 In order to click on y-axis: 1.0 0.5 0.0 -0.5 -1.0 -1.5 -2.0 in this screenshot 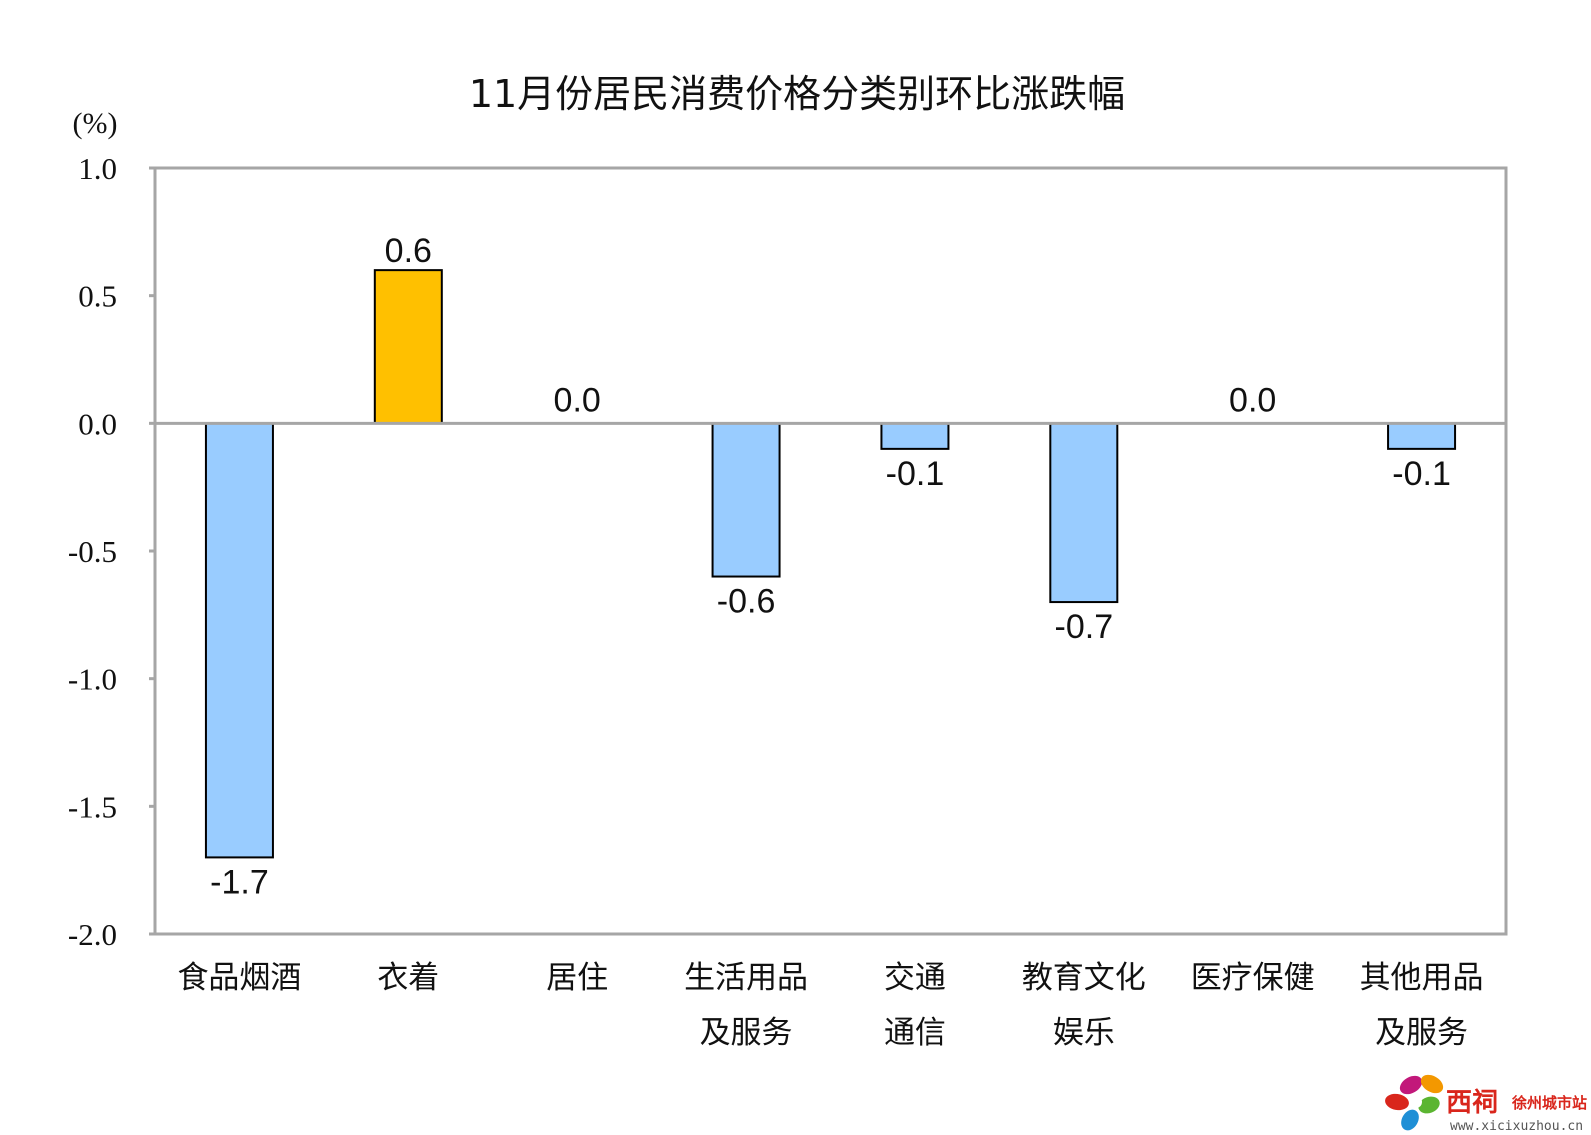, I will do `click(111, 551)`.